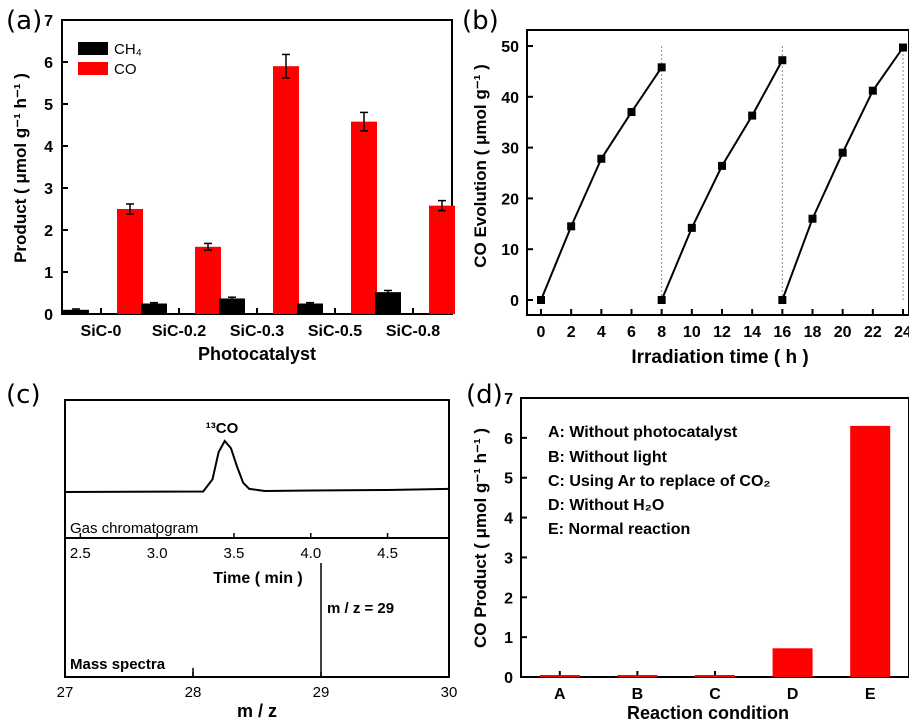  I want to click on panel-a-x-tick-label: SiC-0.5, so click(335, 331).